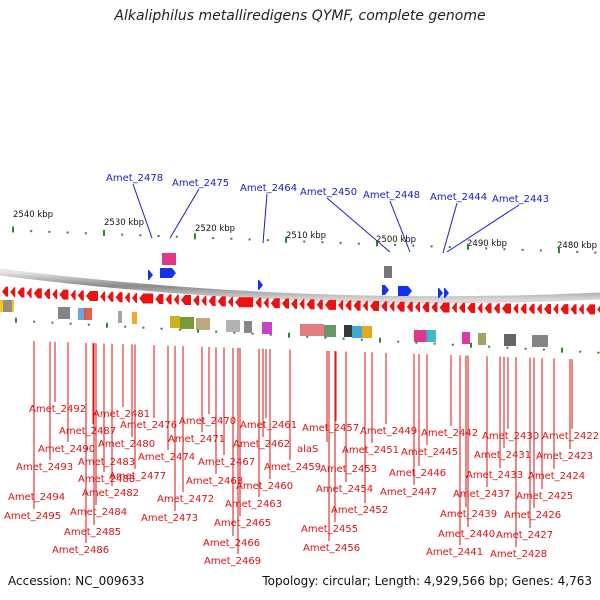 The height and width of the screenshot is (600, 600). What do you see at coordinates (57, 409) in the screenshot?
I see `reverse-gene-label: Amet_2492` at bounding box center [57, 409].